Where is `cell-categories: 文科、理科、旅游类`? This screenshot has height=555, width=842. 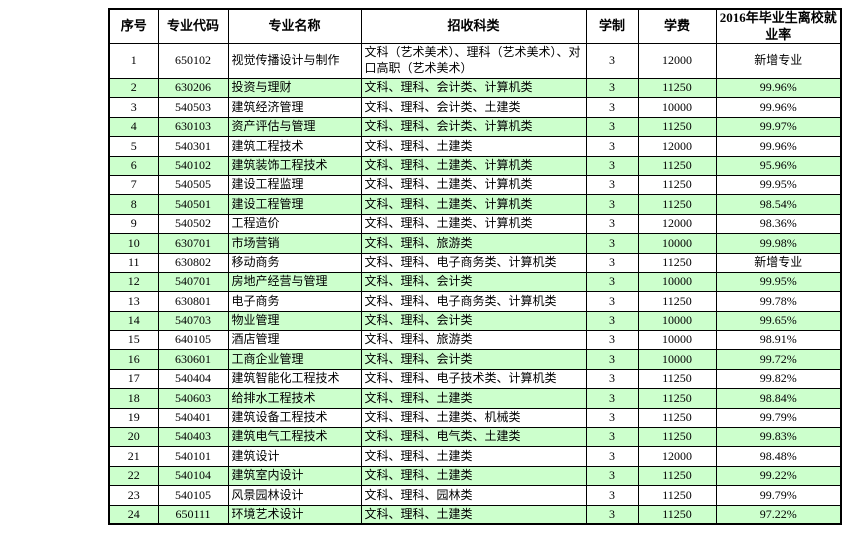 cell-categories: 文科、理科、旅游类 is located at coordinates (473, 243).